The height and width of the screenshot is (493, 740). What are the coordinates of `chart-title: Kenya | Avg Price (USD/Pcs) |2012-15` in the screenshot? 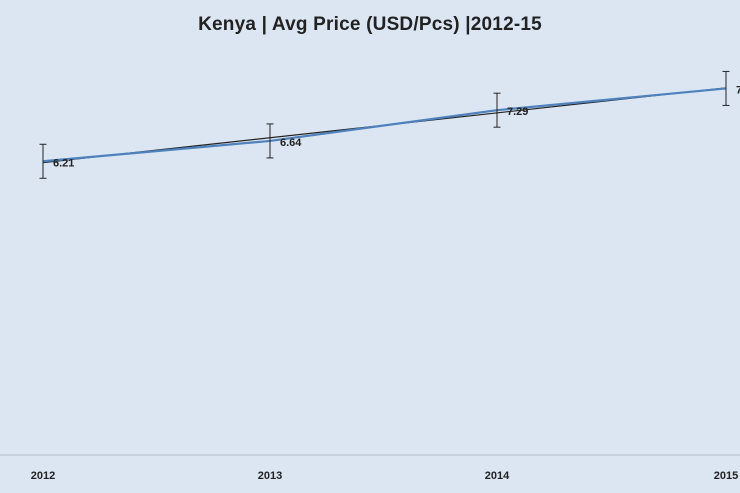 It's located at (370, 24).